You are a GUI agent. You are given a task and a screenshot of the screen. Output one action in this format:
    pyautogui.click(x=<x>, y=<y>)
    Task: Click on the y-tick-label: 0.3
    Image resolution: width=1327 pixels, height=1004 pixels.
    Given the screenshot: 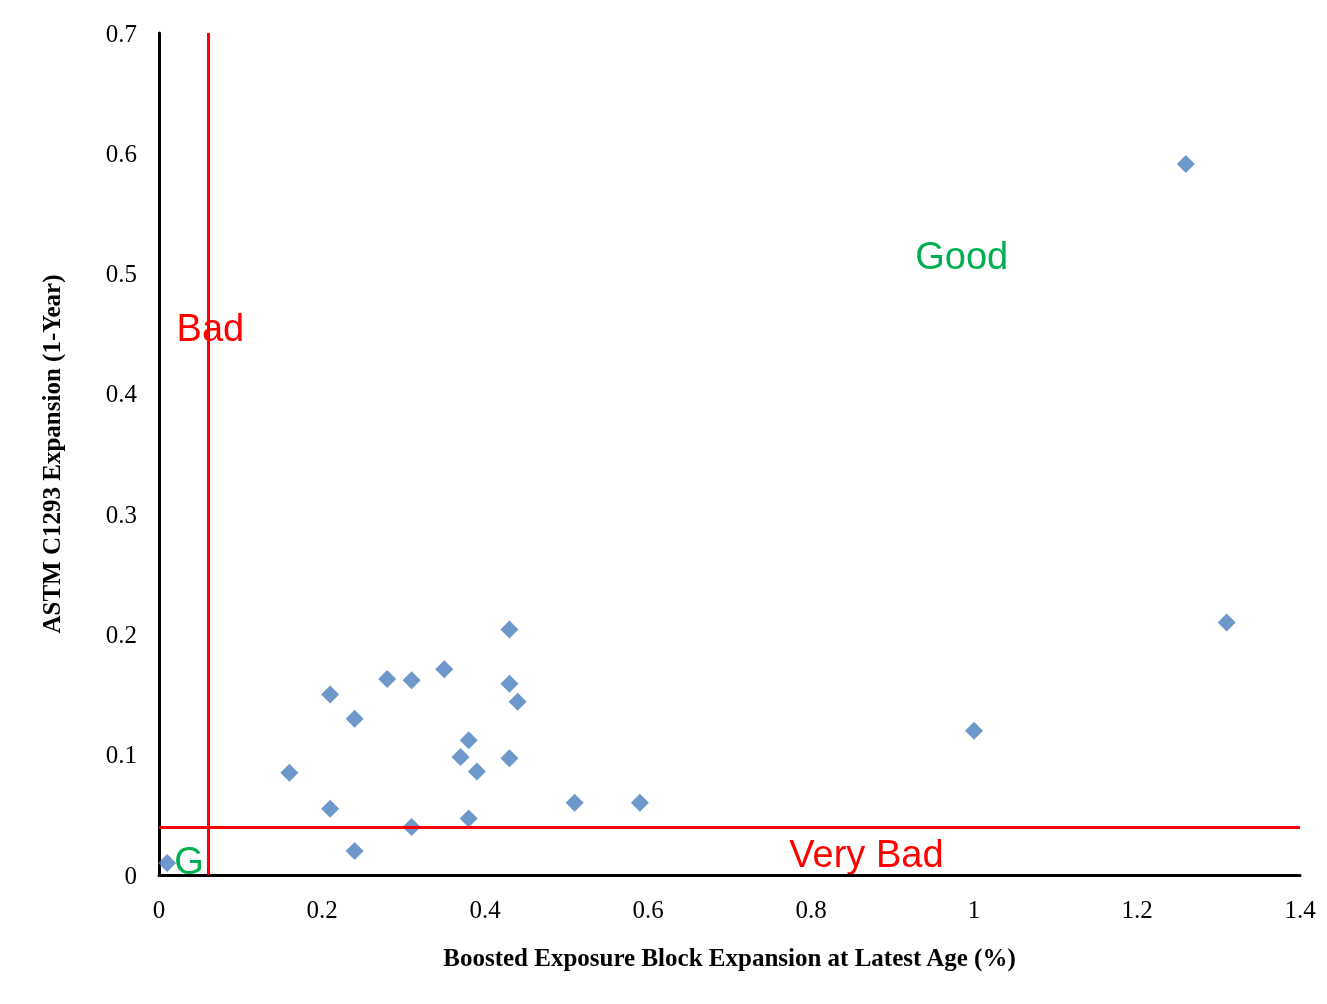 What is the action you would take?
    pyautogui.click(x=121, y=514)
    